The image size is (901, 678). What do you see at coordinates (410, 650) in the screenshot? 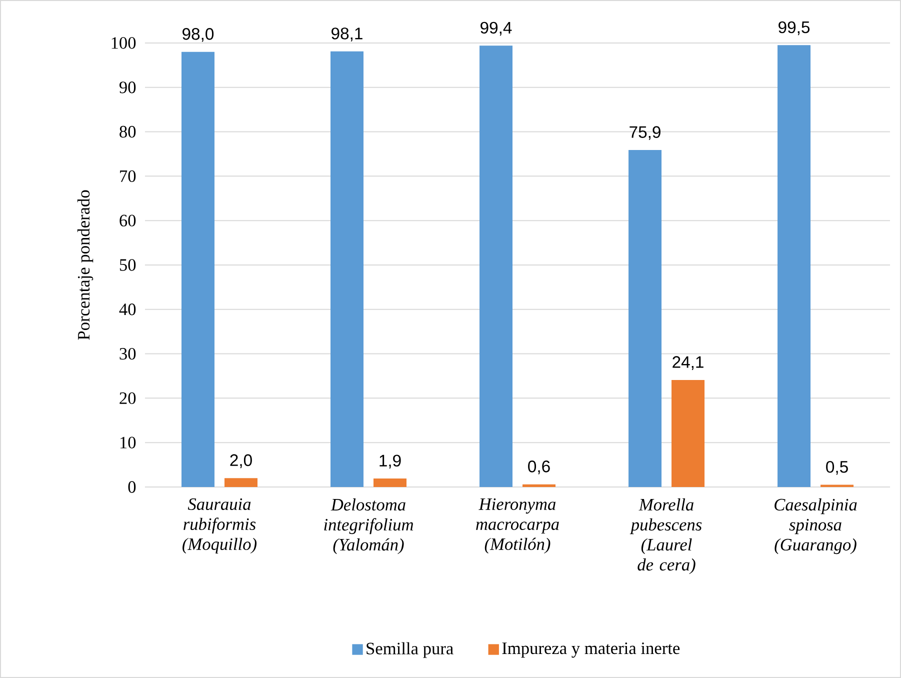
I see `legend-label: Semilla pura` at bounding box center [410, 650].